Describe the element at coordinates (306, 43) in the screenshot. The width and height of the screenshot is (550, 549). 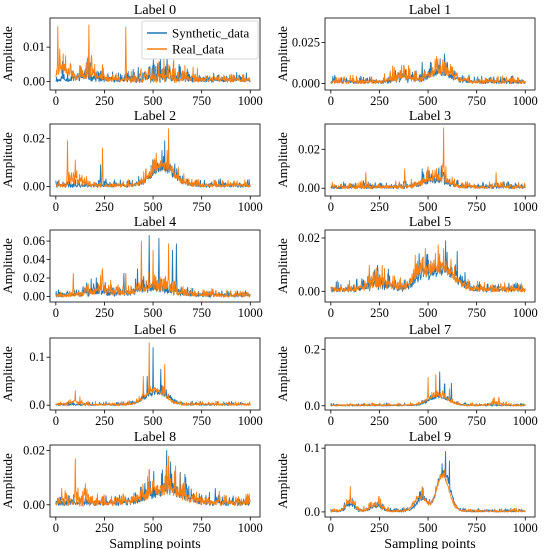
I see `y-tick-label: 0.025` at that location.